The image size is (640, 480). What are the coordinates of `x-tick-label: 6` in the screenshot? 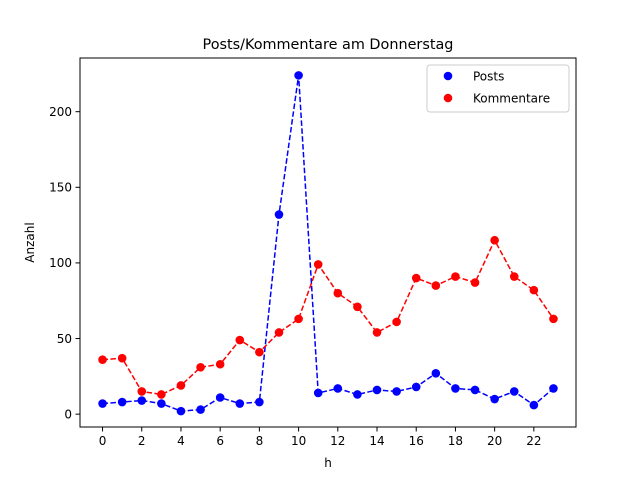 It's located at (220, 441).